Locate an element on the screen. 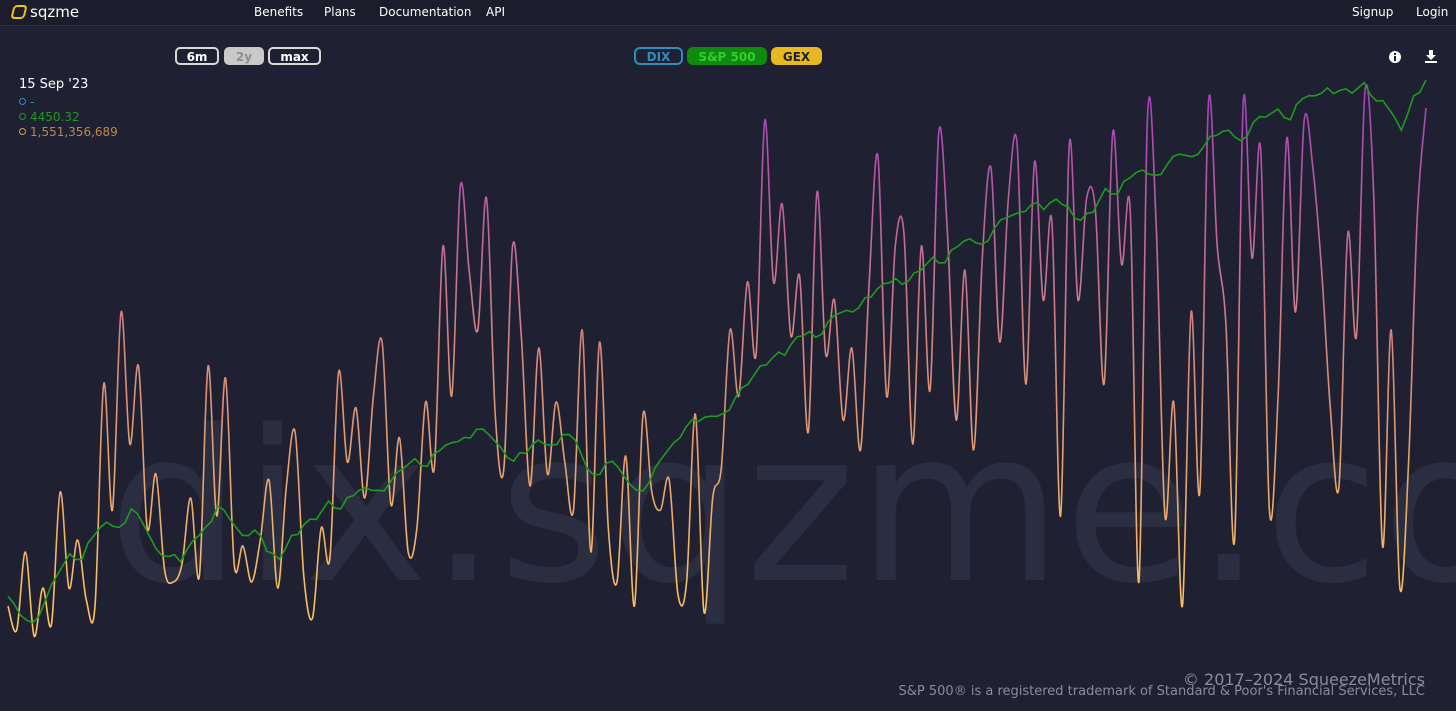 Image resolution: width=1456 pixels, height=711 pixels. brand-name: sqzme is located at coordinates (55, 12).